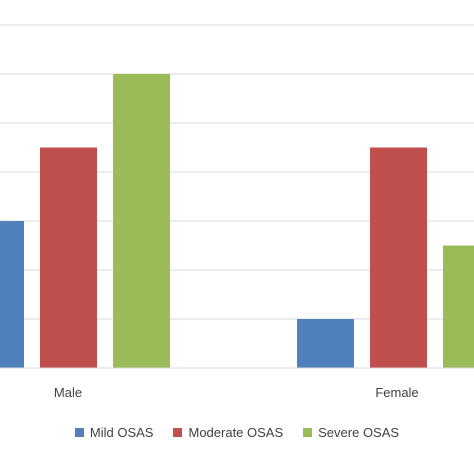 The height and width of the screenshot is (474, 474). What do you see at coordinates (396, 392) in the screenshot?
I see `category-label-female: Female` at bounding box center [396, 392].